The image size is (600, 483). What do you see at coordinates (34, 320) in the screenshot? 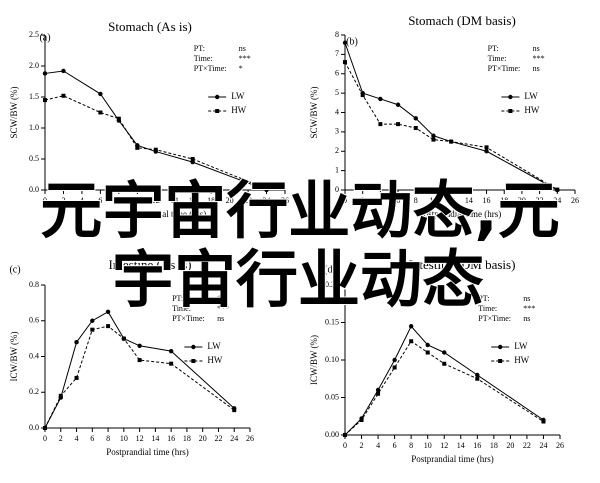
I see `y-tick-label: 0.6` at bounding box center [34, 320].